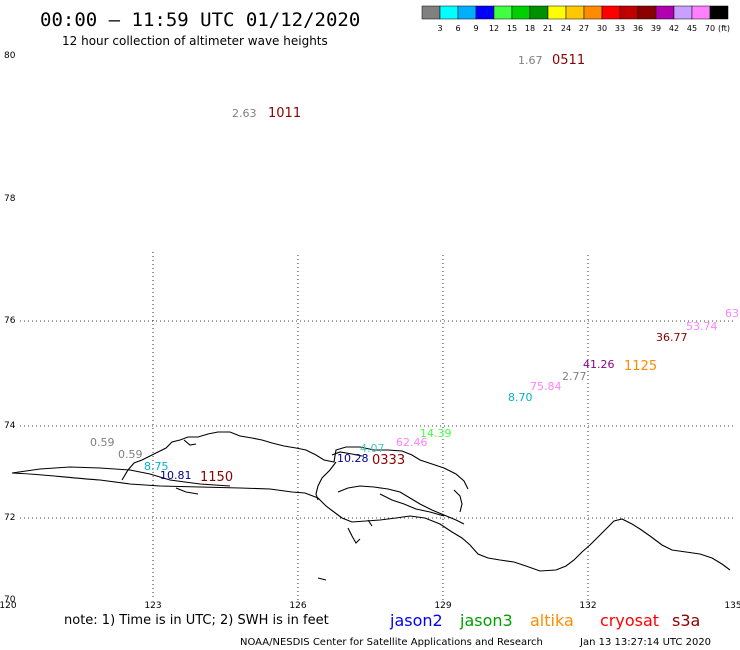  What do you see at coordinates (602, 28) in the screenshot?
I see `scale-label: 30` at bounding box center [602, 28].